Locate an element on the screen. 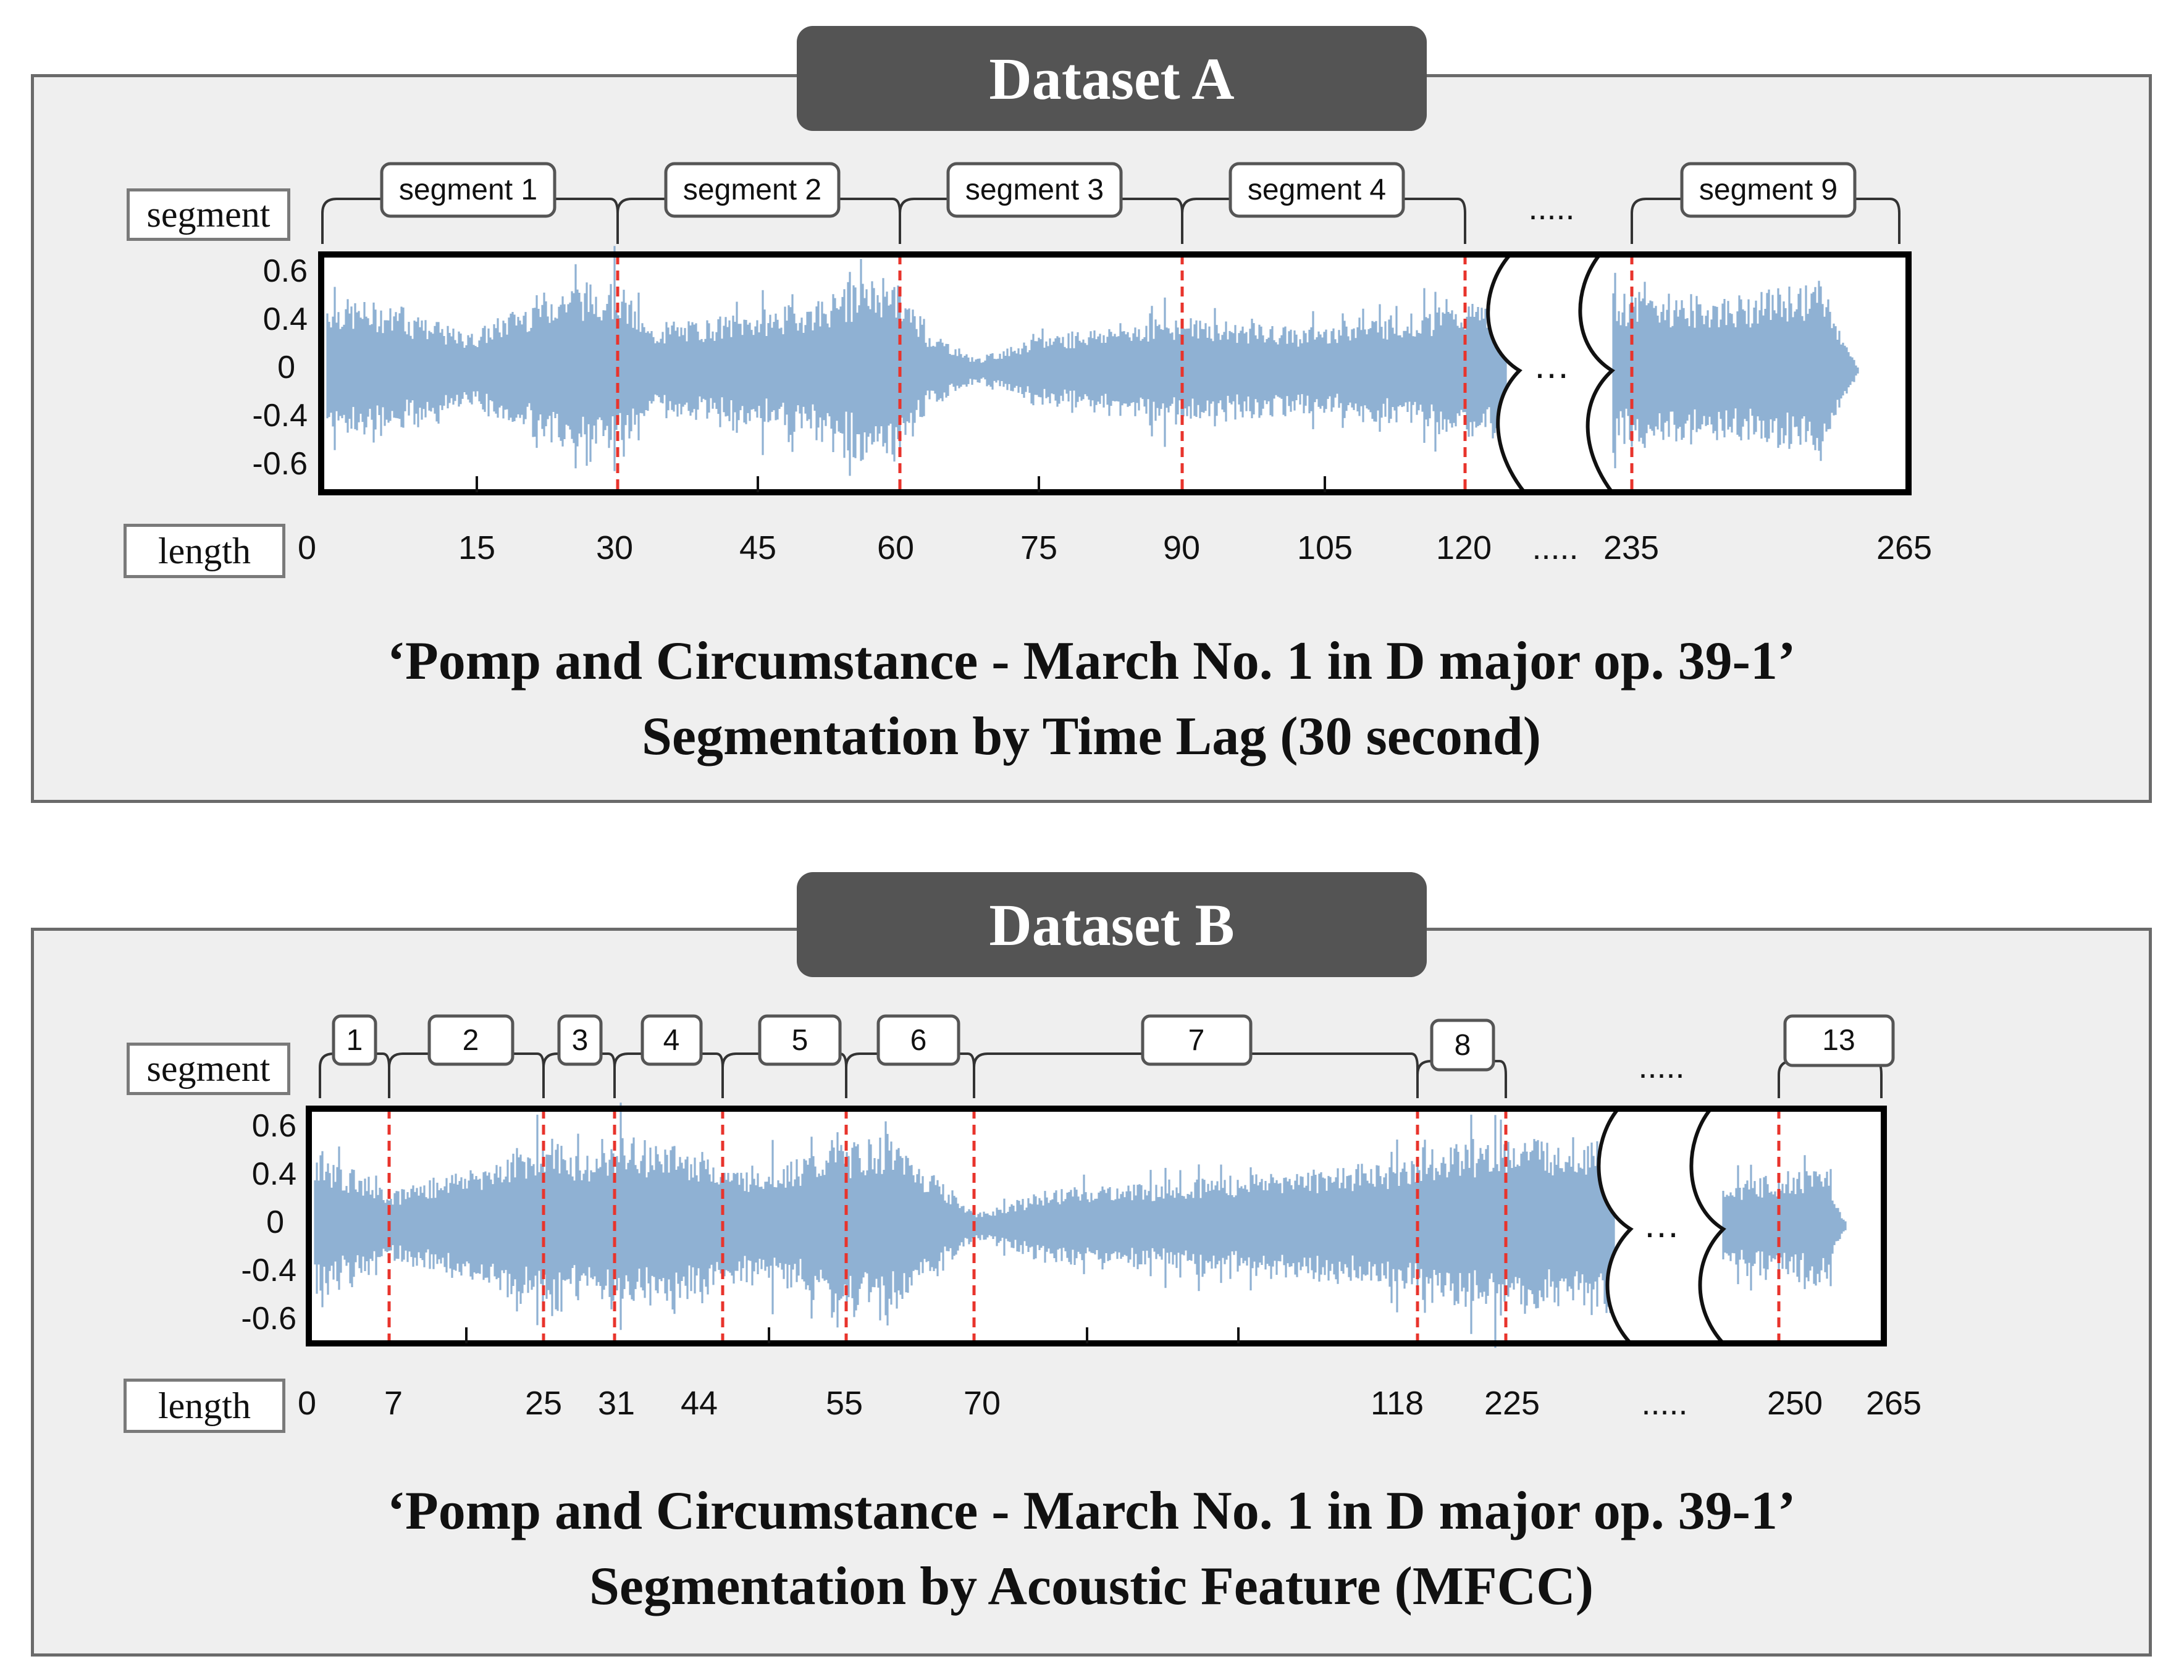 The height and width of the screenshot is (1680, 2184). dataset-b-axis-break is located at coordinates (1661, 1226).